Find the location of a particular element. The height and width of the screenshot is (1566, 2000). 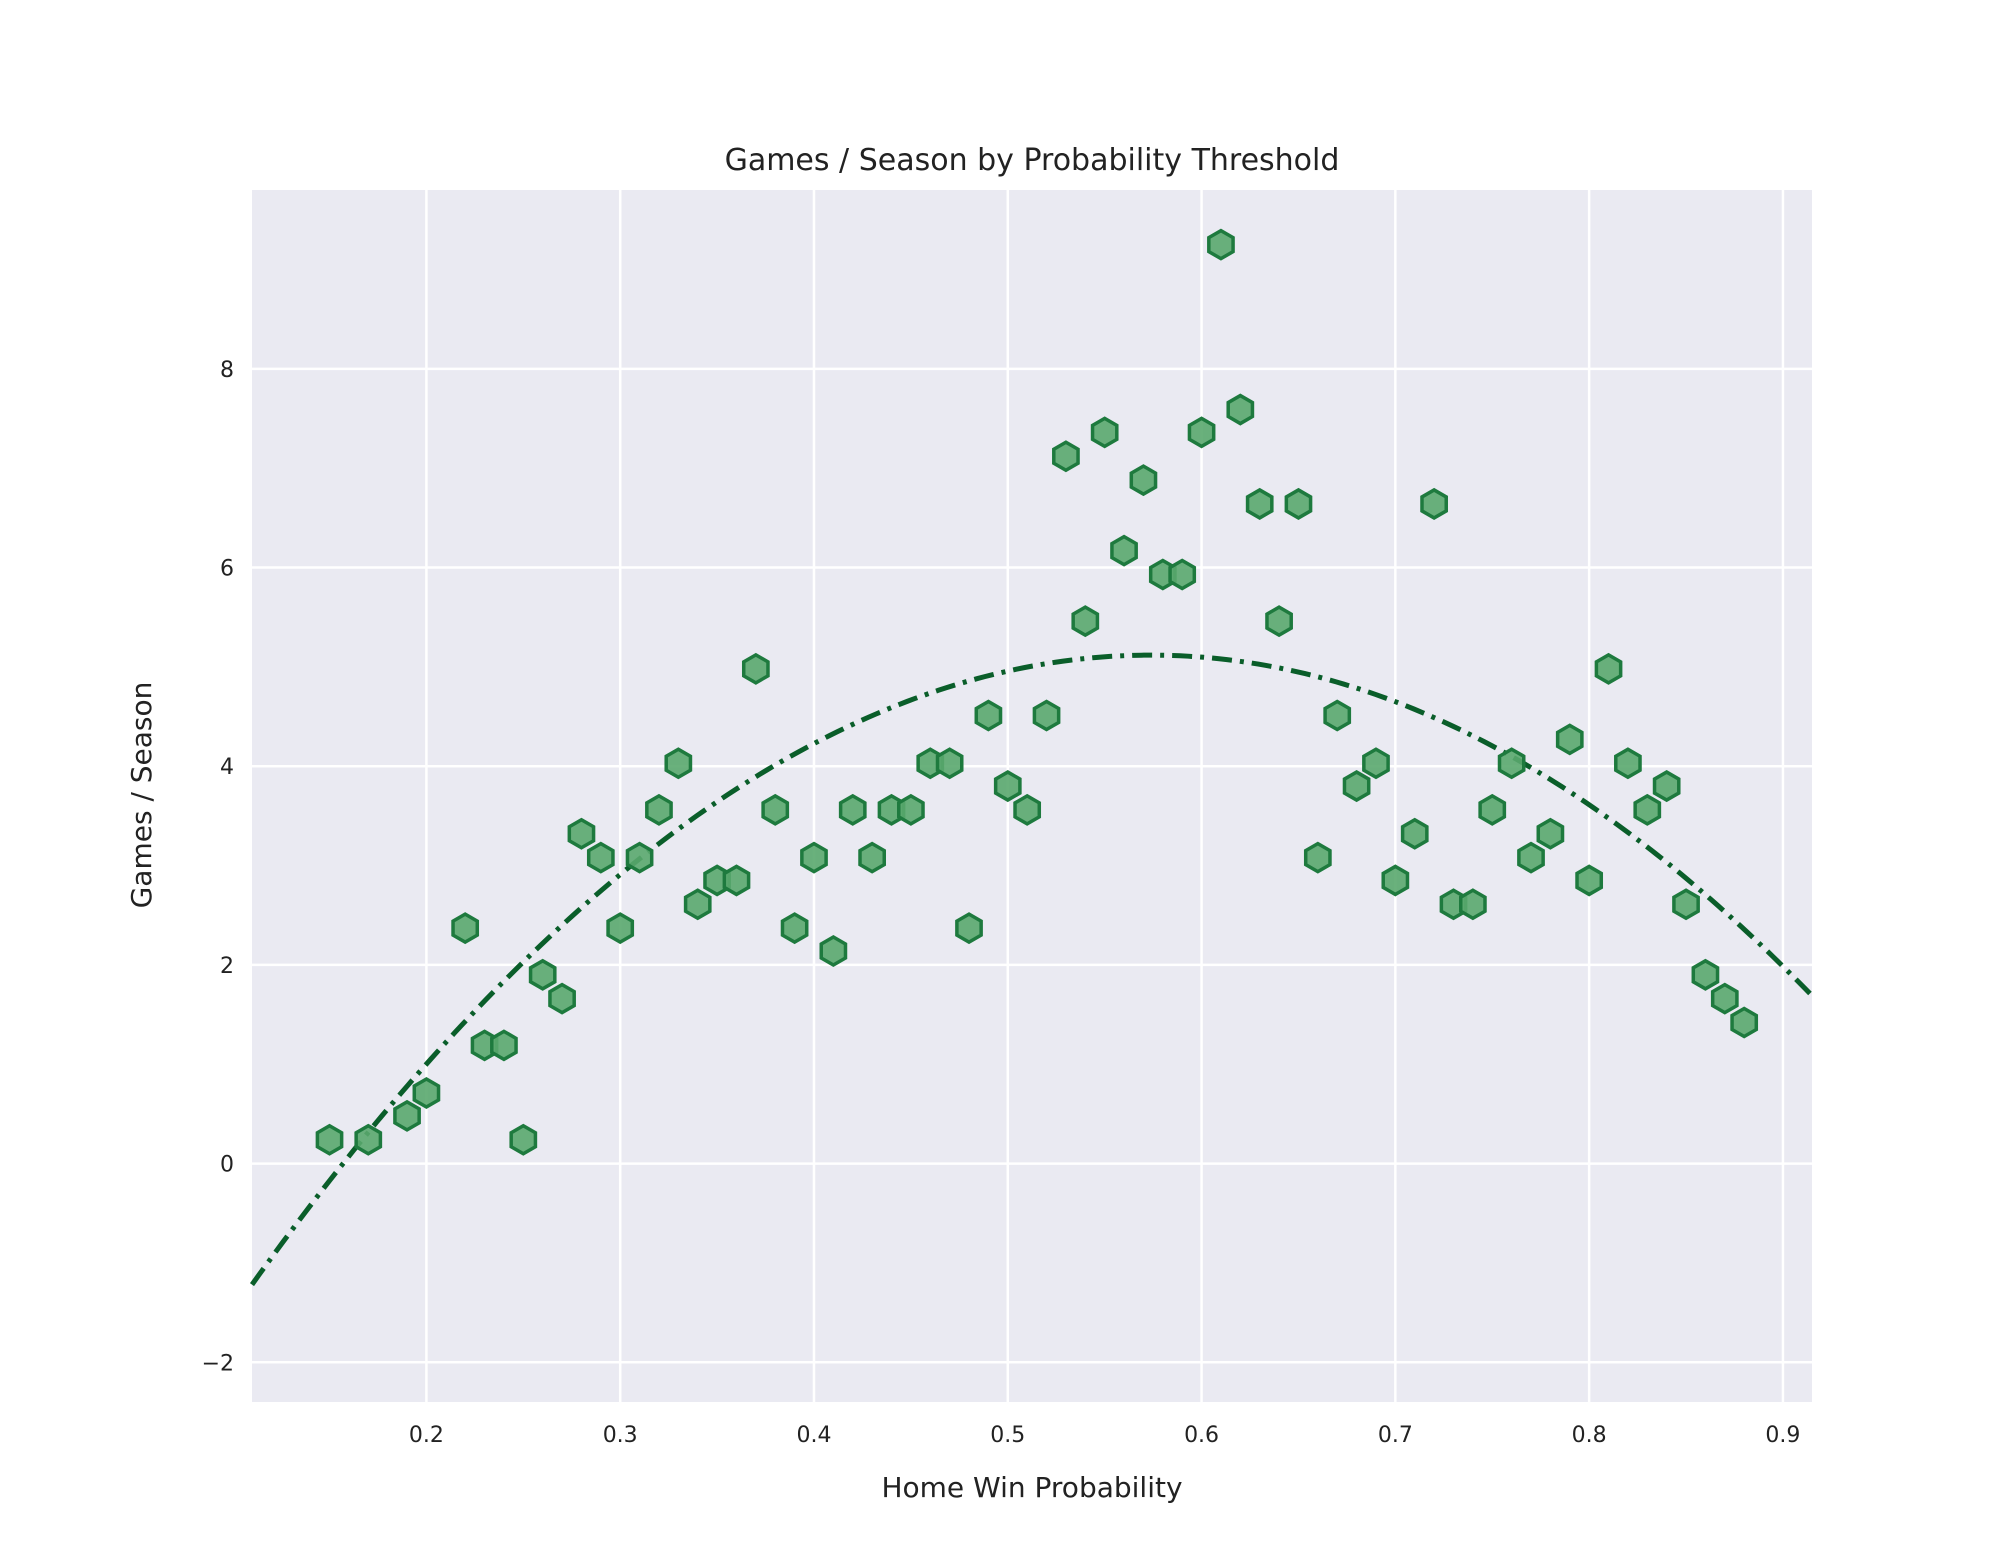

x-tick-label: 0.4 is located at coordinates (813, 1435).